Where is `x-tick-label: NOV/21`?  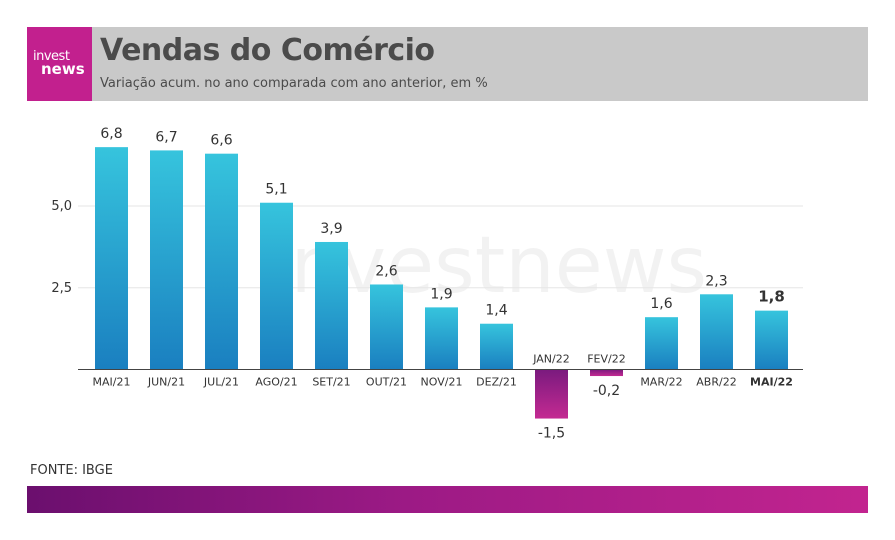 x-tick-label: NOV/21 is located at coordinates (442, 382).